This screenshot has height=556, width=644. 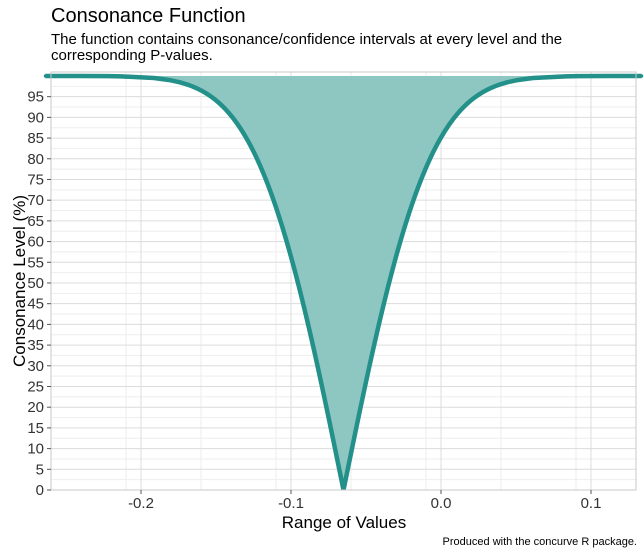 What do you see at coordinates (35, 283) in the screenshot?
I see `y-tick-label: 50` at bounding box center [35, 283].